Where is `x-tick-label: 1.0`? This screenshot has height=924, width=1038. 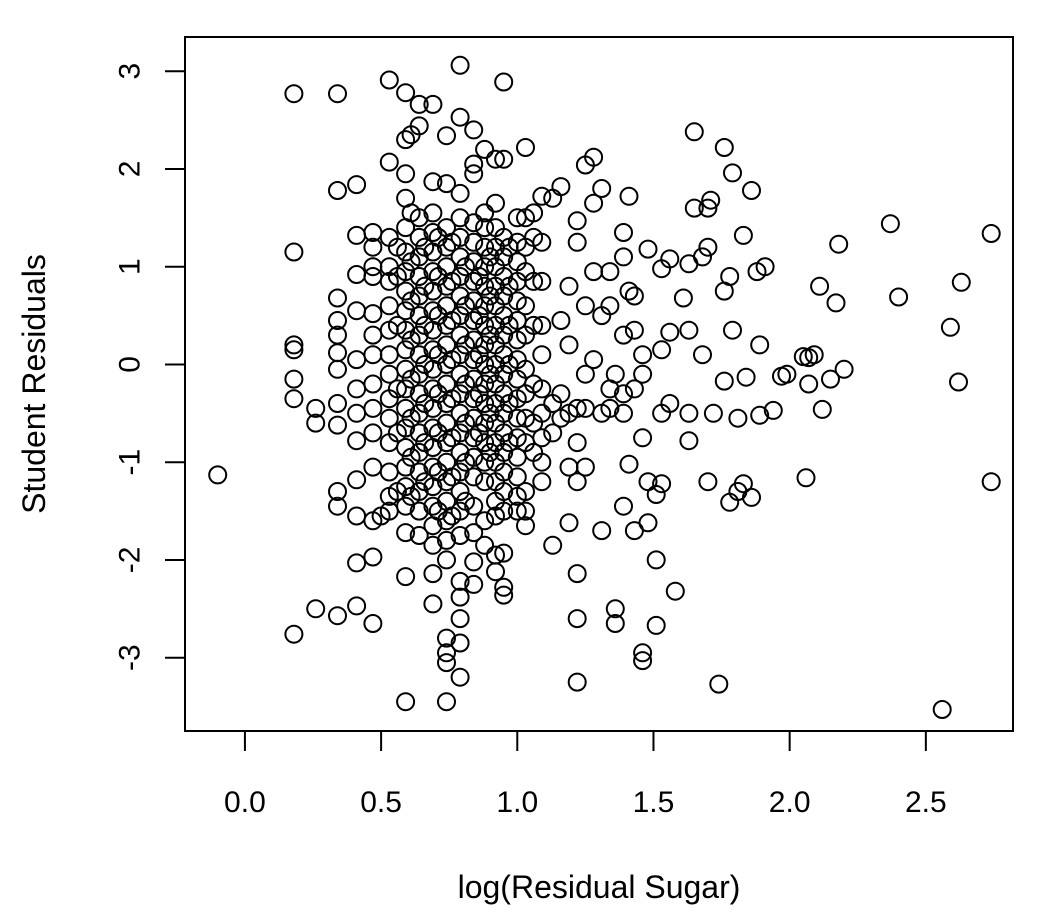
x-tick-label: 1.0 is located at coordinates (517, 802).